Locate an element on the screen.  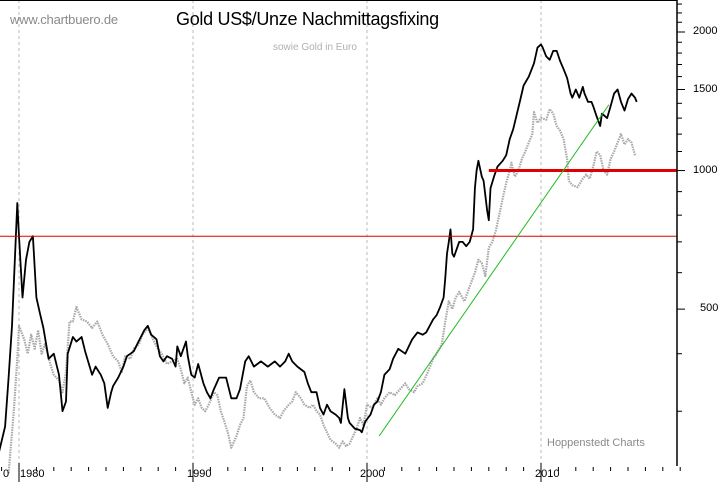
y-tick-label: 500 is located at coordinates (709, 308).